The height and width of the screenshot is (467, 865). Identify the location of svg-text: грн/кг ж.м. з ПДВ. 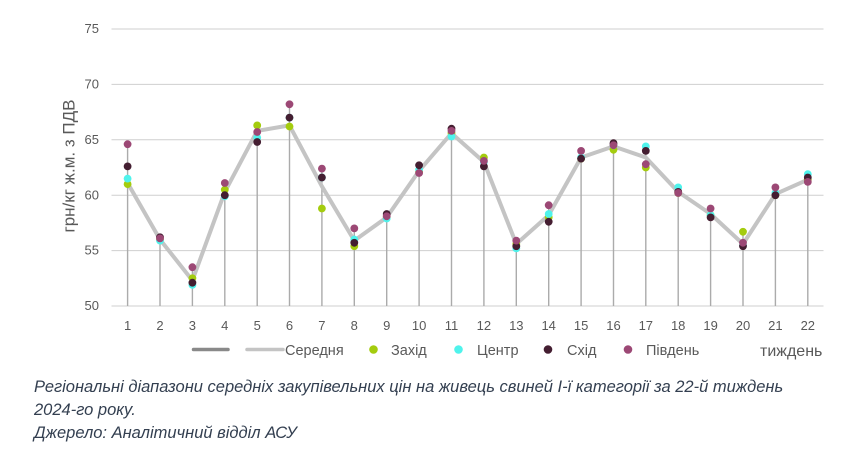
(69, 166).